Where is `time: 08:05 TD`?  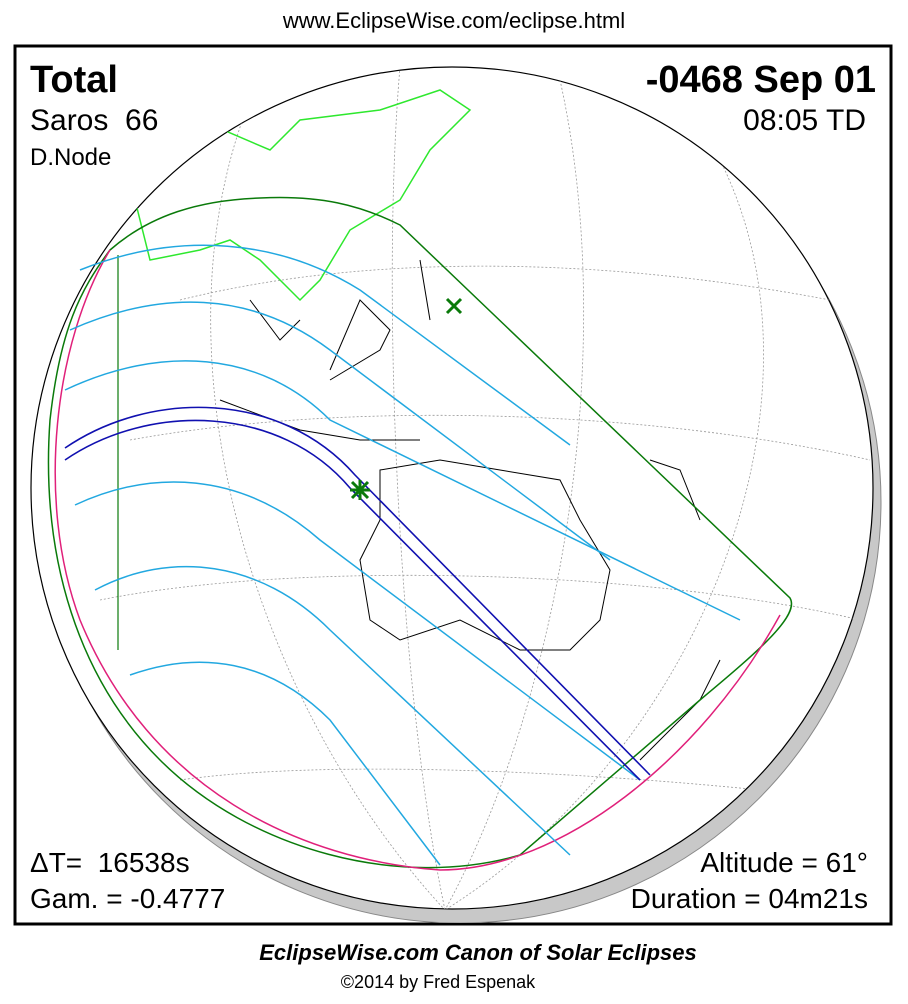
time: 08:05 TD is located at coordinates (804, 120).